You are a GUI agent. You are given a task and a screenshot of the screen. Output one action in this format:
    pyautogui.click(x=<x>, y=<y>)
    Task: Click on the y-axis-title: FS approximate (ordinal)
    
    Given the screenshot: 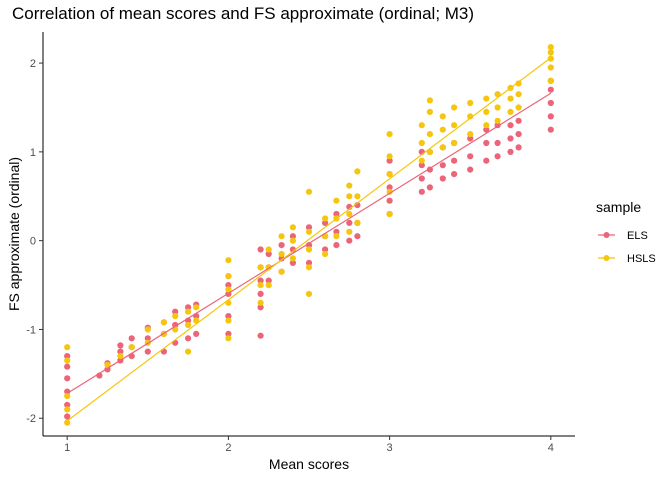 What is the action you would take?
    pyautogui.click(x=14, y=234)
    